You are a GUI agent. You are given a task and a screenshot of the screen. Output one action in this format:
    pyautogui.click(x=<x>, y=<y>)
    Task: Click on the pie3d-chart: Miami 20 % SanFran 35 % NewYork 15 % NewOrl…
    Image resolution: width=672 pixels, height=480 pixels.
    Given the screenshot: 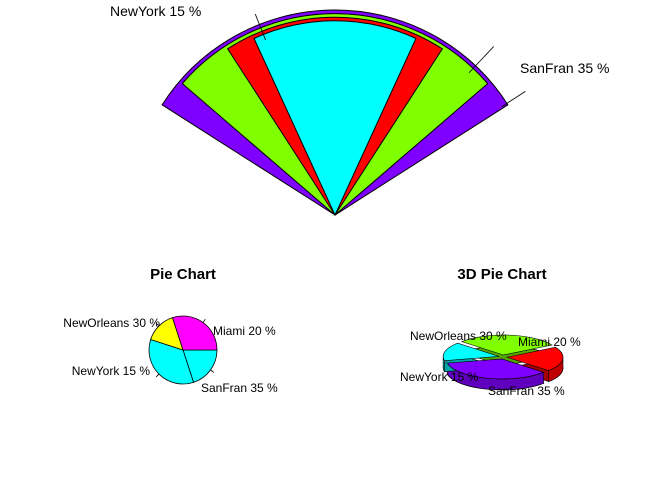 What is the action you would take?
    pyautogui.click(x=490, y=363)
    